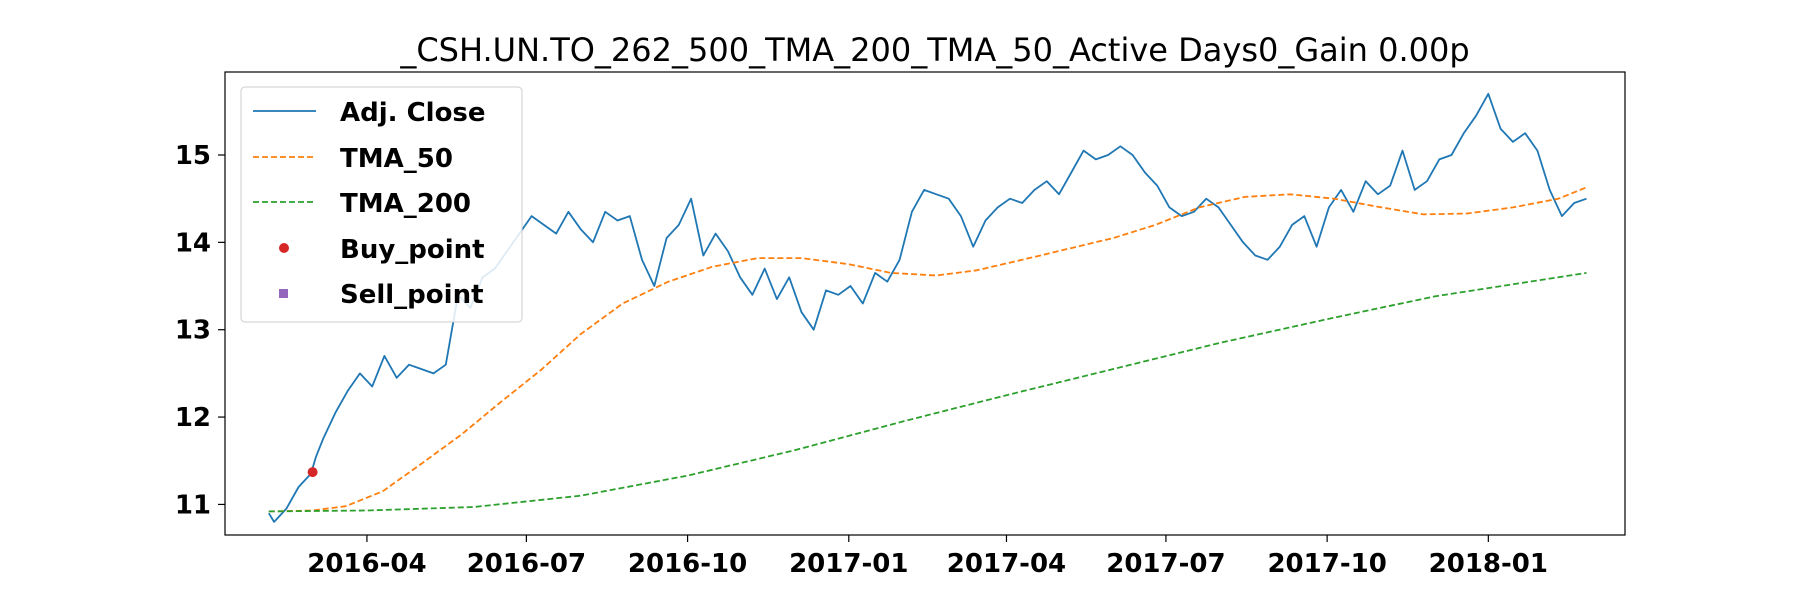 The image size is (1800, 600). What do you see at coordinates (1006, 564) in the screenshot?
I see `x-tick-label-4: 2017-04` at bounding box center [1006, 564].